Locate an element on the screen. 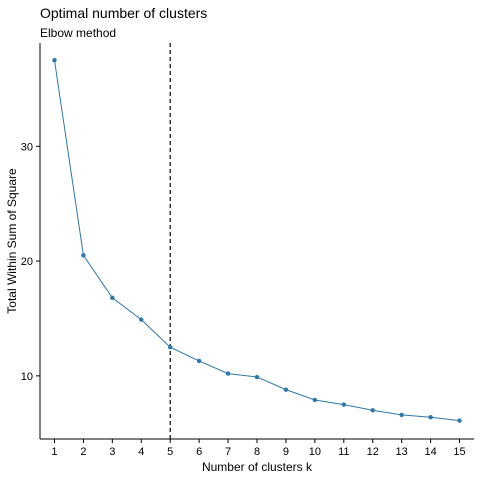  x-tick-label: 12 is located at coordinates (373, 452).